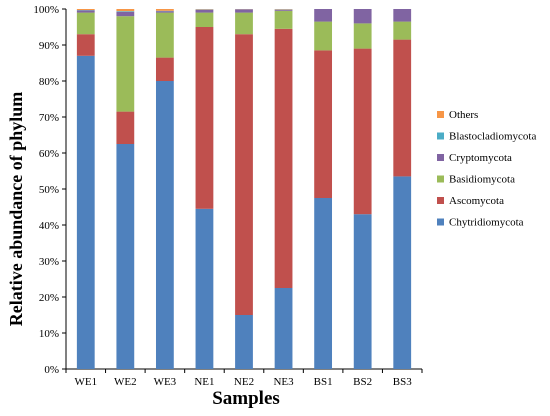 The width and height of the screenshot is (550, 416). What do you see at coordinates (323, 15) in the screenshot?
I see `bar-segment-cryptomycota-bs1` at bounding box center [323, 15].